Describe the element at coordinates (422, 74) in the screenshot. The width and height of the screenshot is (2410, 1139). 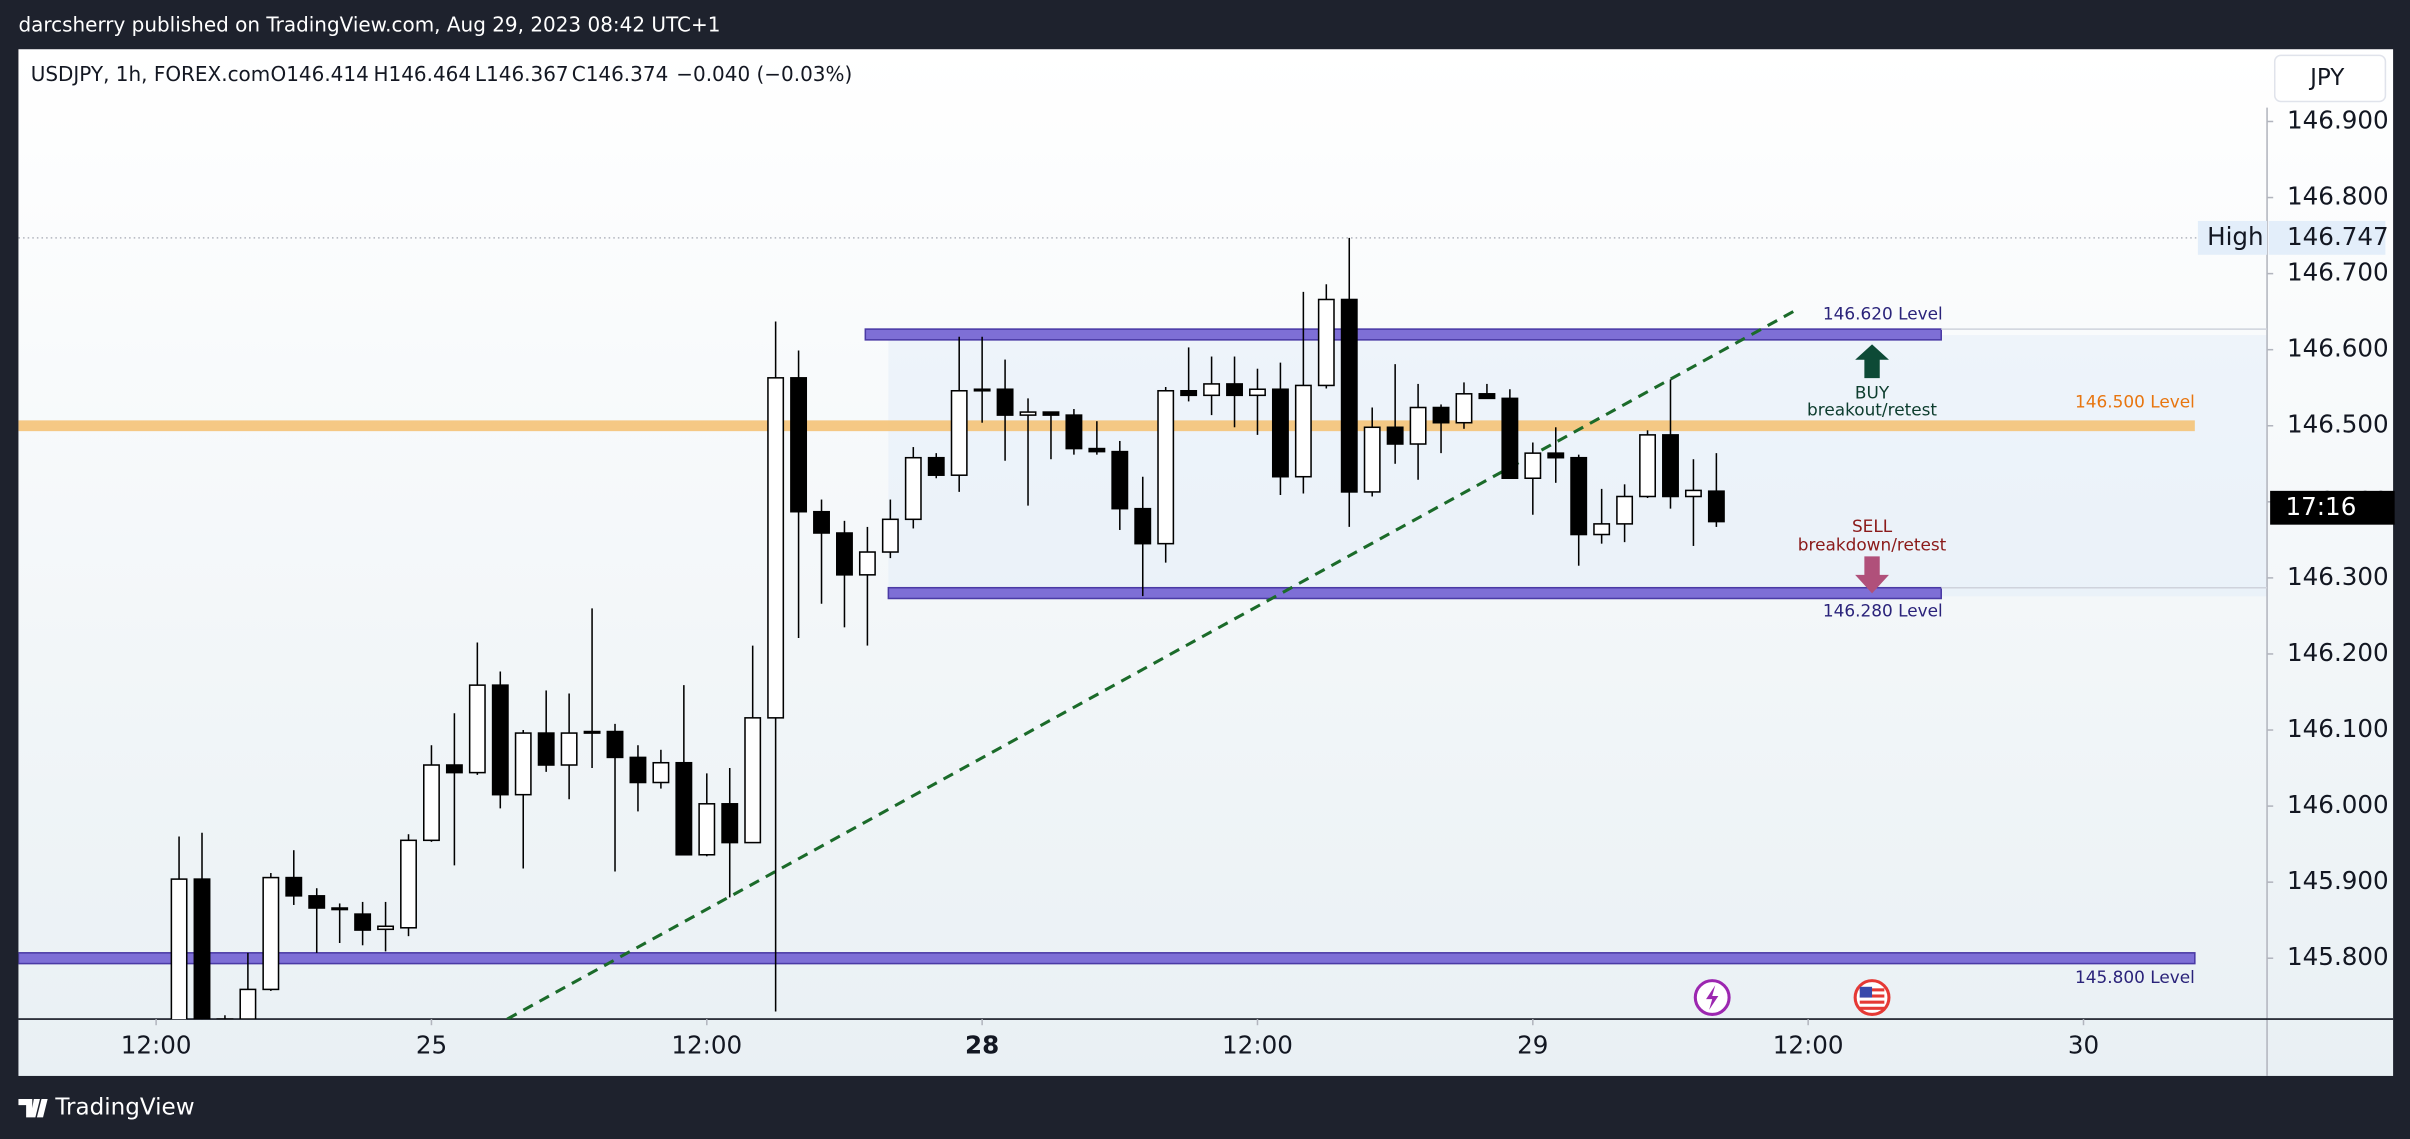
I see `legend-high: H146.464` at that location.